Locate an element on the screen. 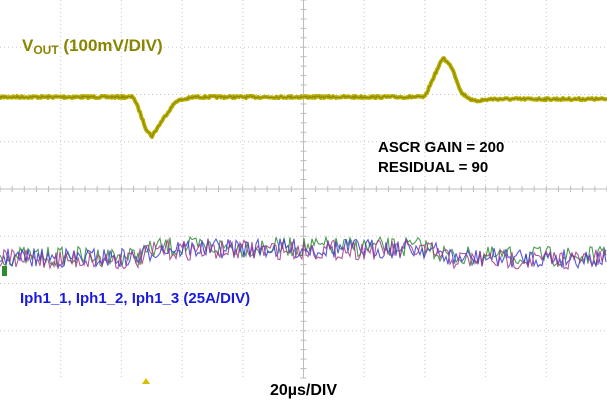 This screenshot has height=408, width=607. ascr-gain-text: ASCR GAIN = 200 is located at coordinates (441, 147).